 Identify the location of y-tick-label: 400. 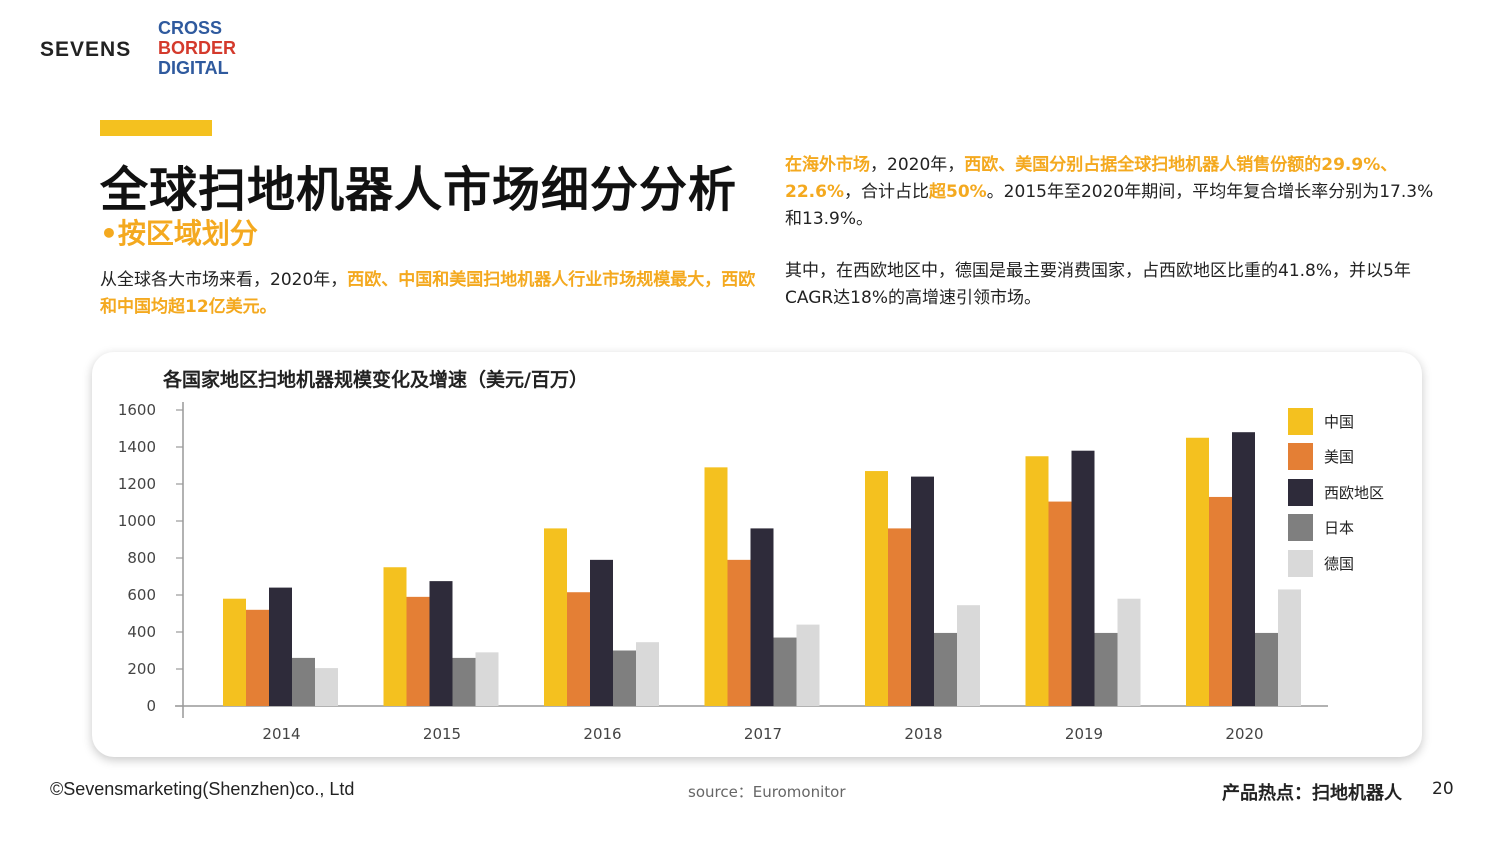
(141, 632).